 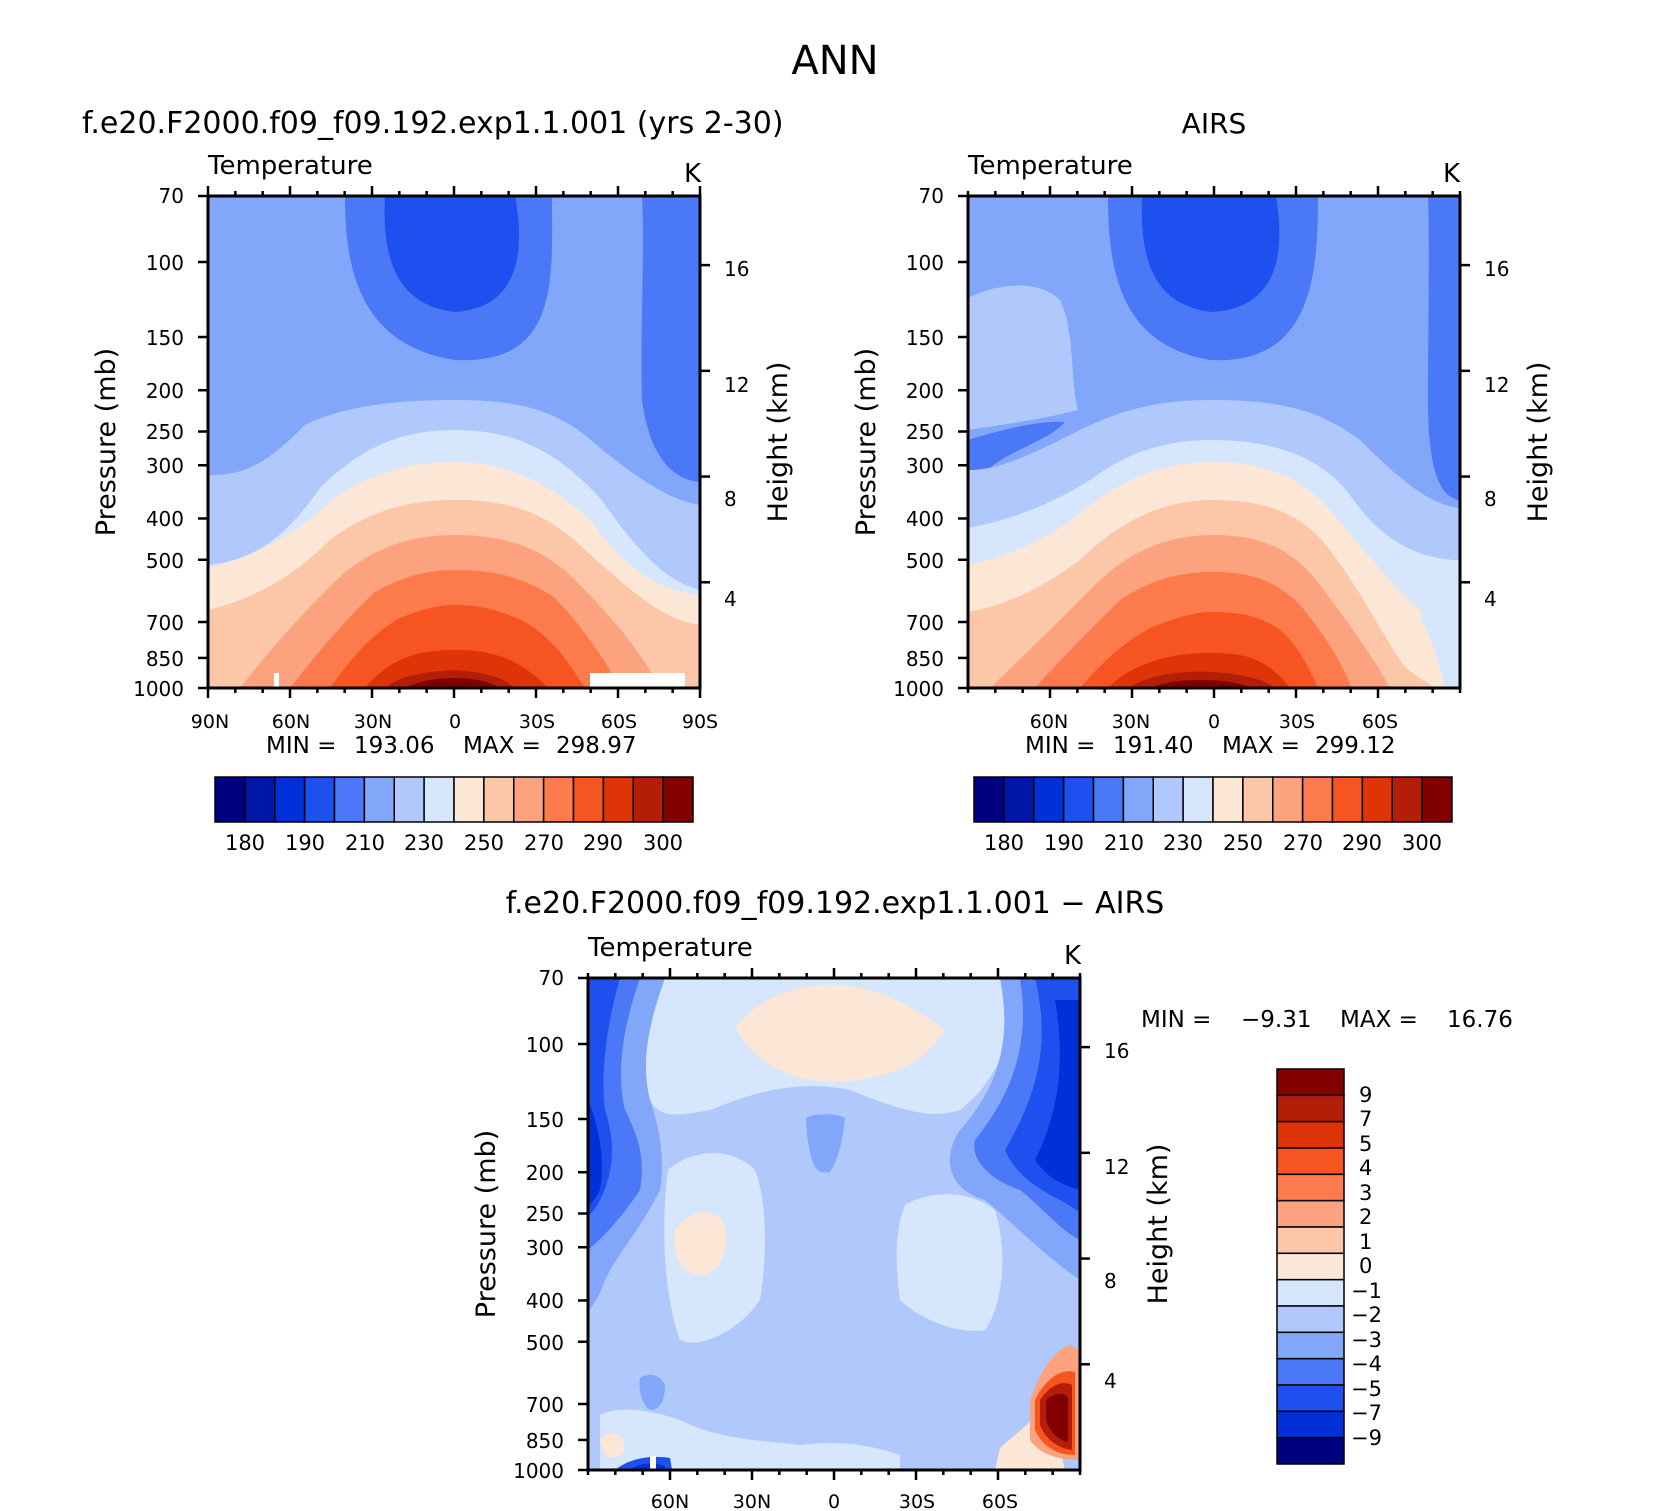 I want to click on colorbar-label: 180, so click(x=245, y=843).